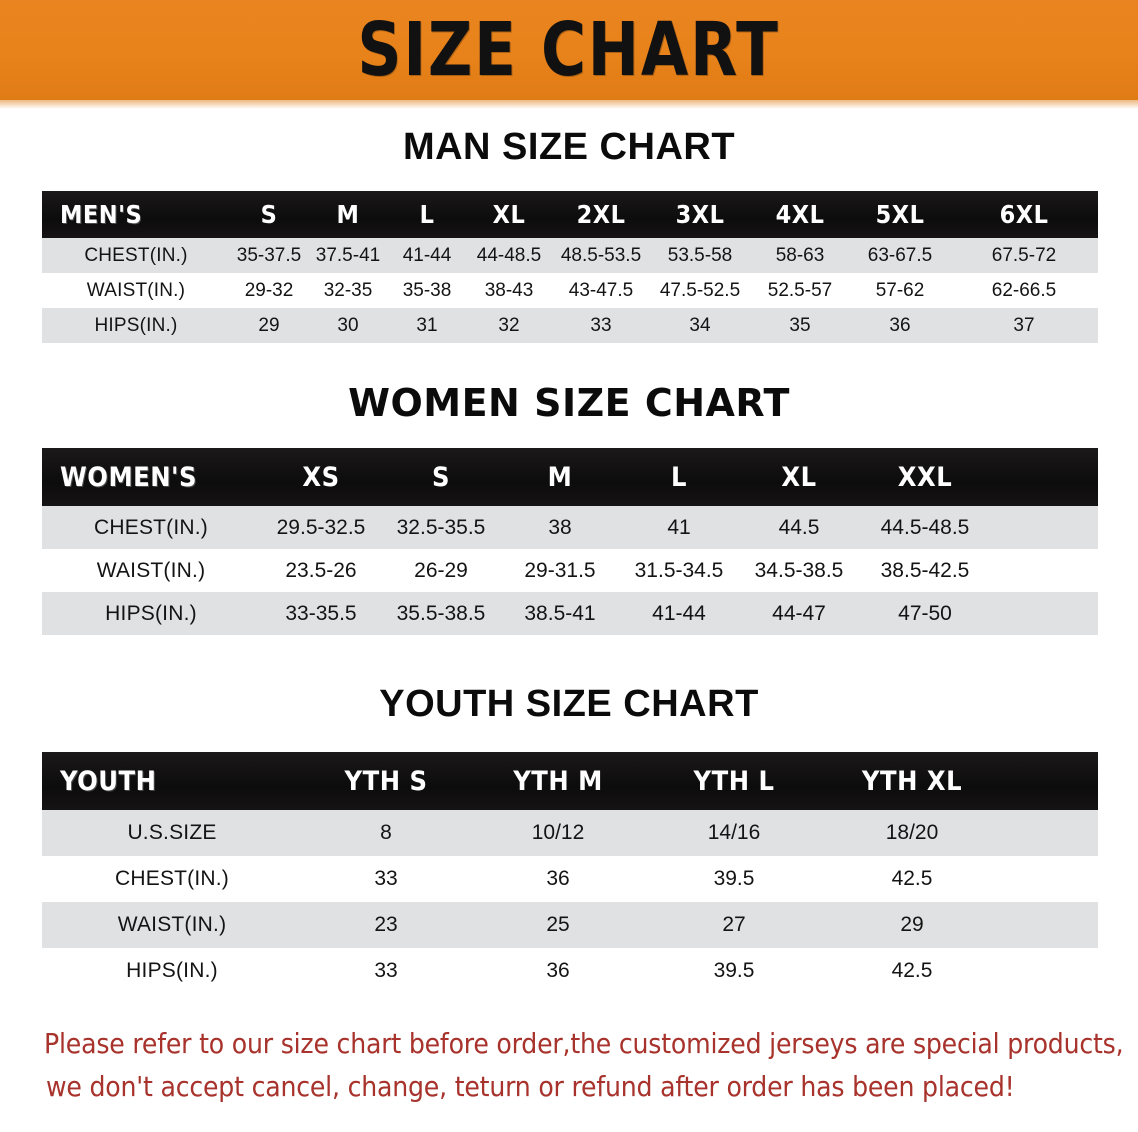 This screenshot has height=1132, width=1138. What do you see at coordinates (925, 527) in the screenshot?
I see `women-chest-xxl: 44.5-48.5` at bounding box center [925, 527].